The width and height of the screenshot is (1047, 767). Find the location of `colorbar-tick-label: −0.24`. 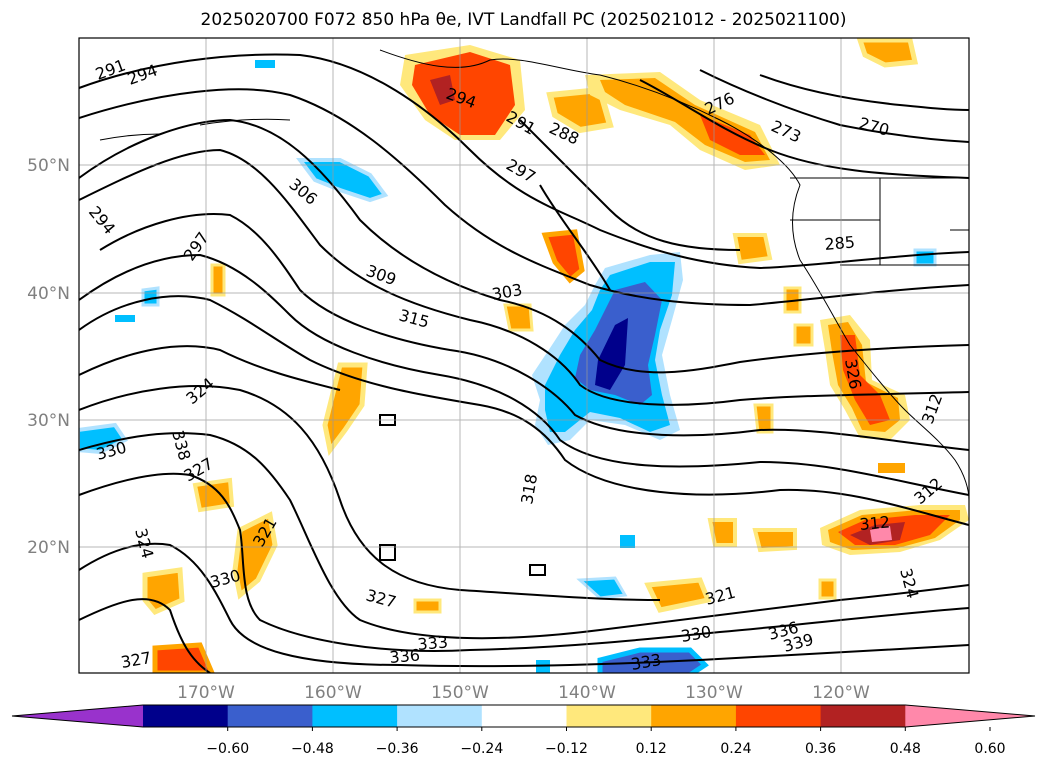

colorbar-tick-label: −0.24 is located at coordinates (481, 749).